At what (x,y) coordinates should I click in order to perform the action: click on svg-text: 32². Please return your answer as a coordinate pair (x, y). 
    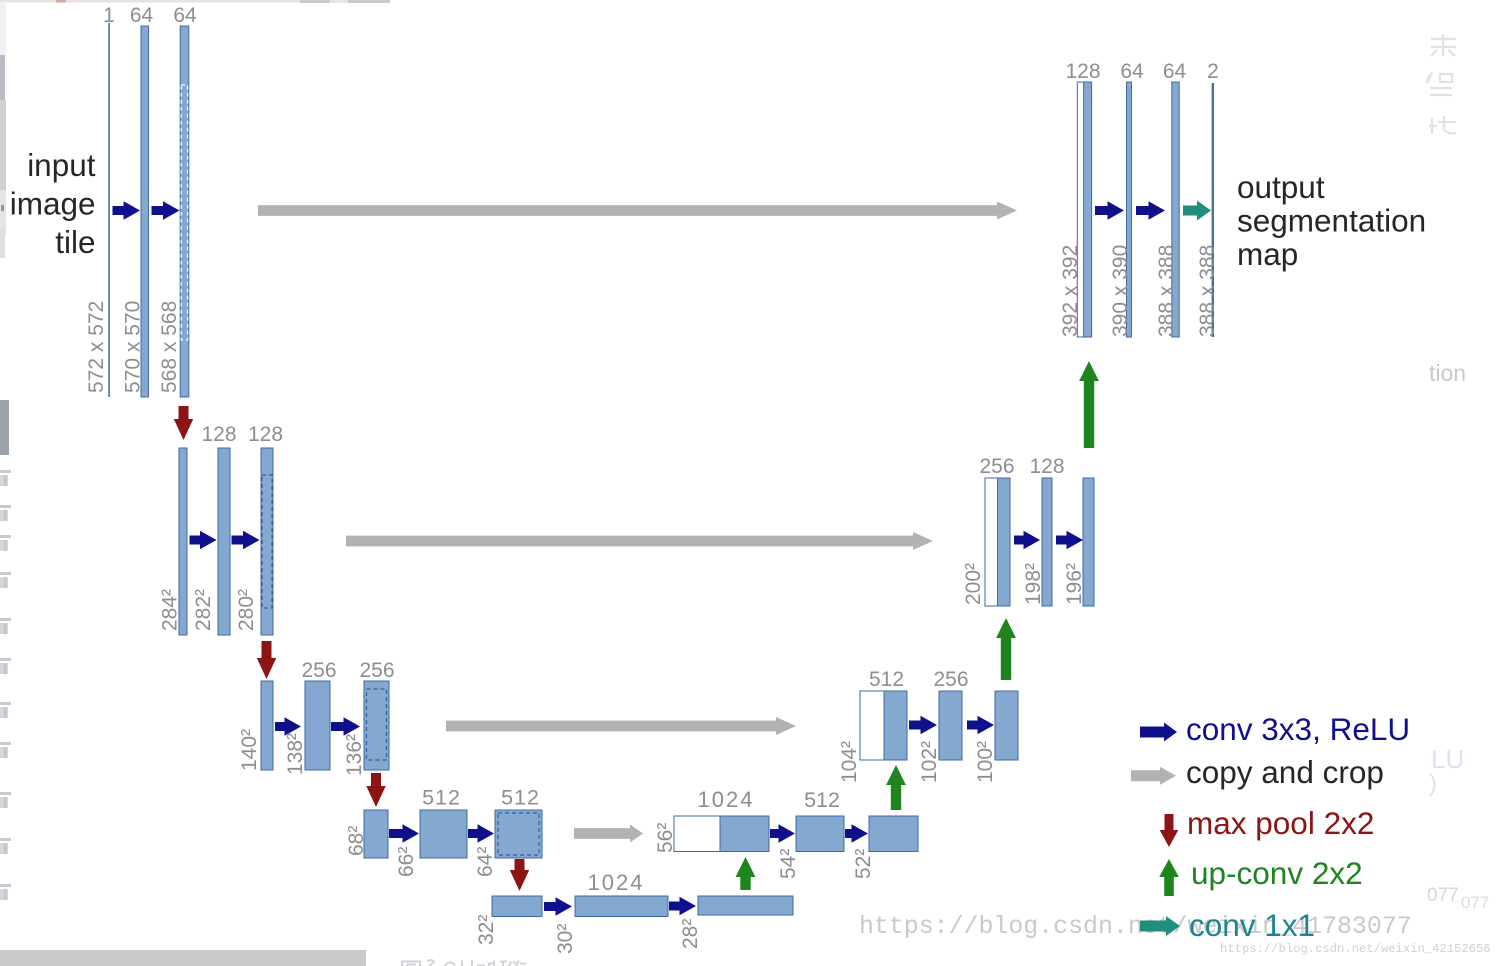
    Looking at the image, I should click on (486, 930).